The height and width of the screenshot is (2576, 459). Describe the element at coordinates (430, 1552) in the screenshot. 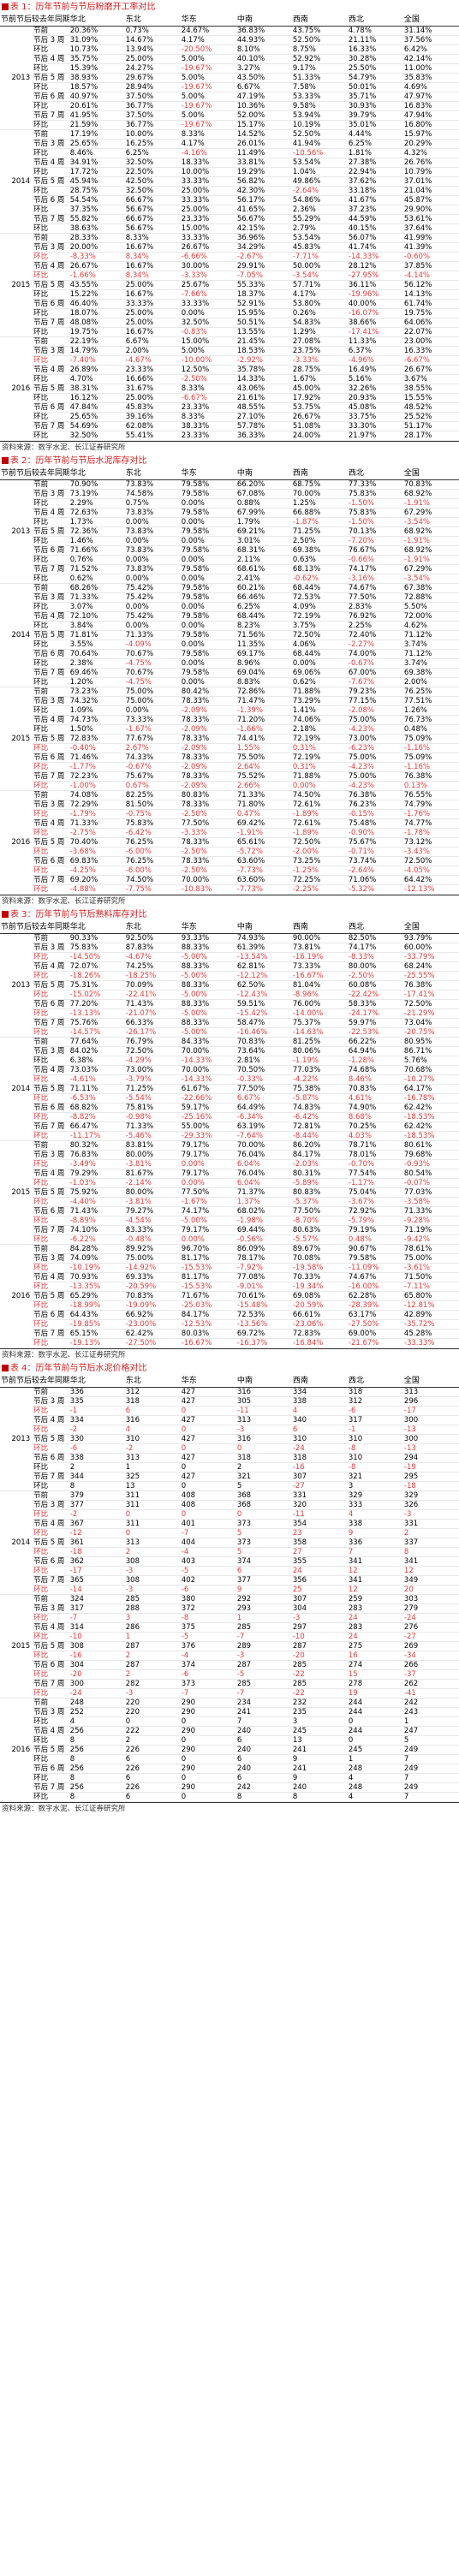

I see `value-cell: 8` at that location.